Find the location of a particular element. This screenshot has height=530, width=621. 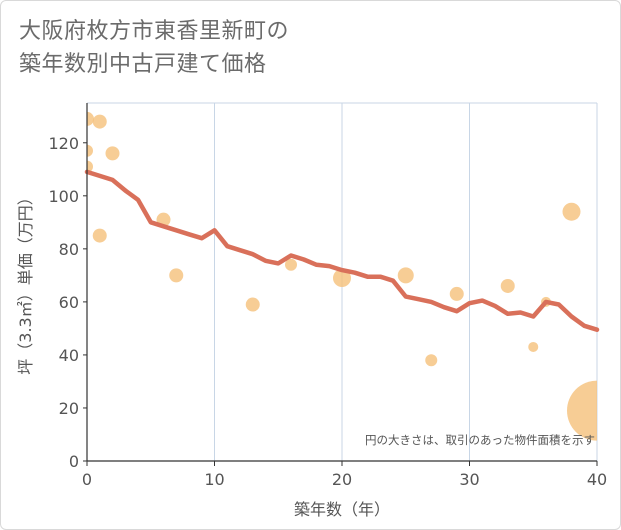

x-tick-label-30: 30 is located at coordinates (469, 479).